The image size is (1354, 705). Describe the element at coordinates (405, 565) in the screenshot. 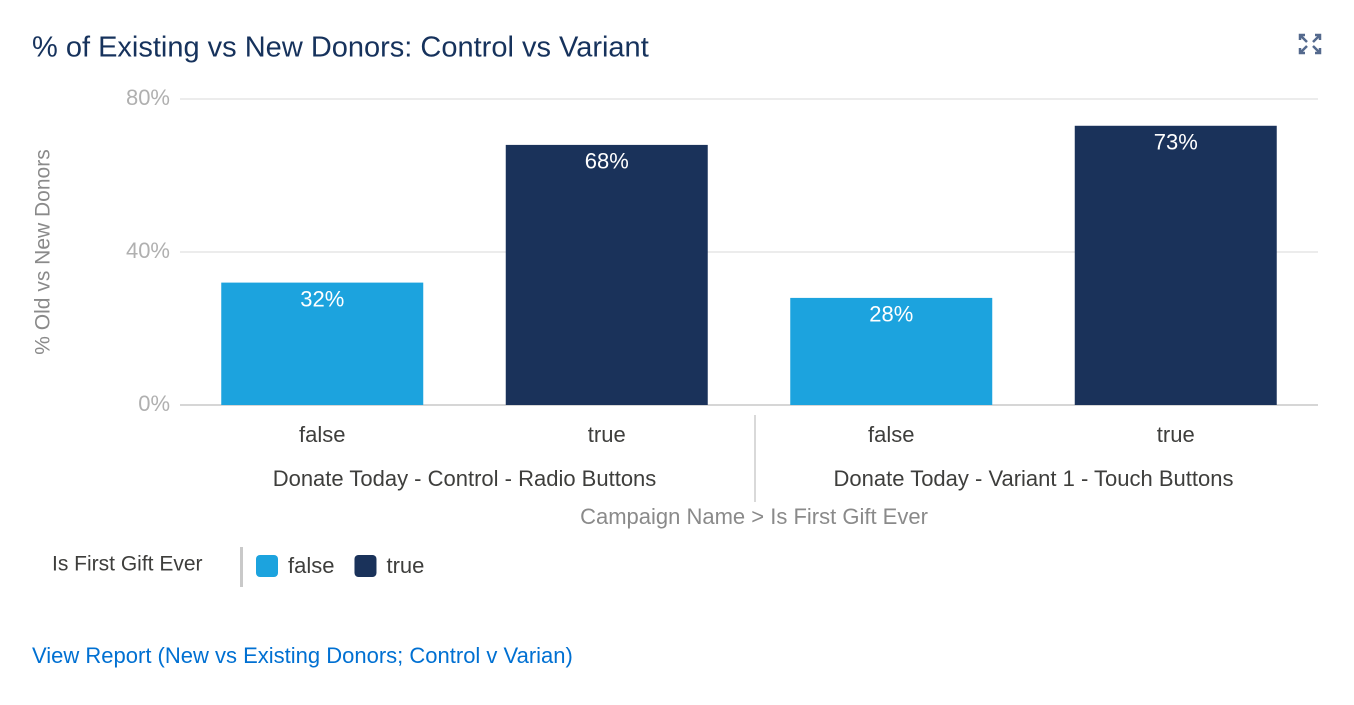

I see `legend-label: true` at that location.